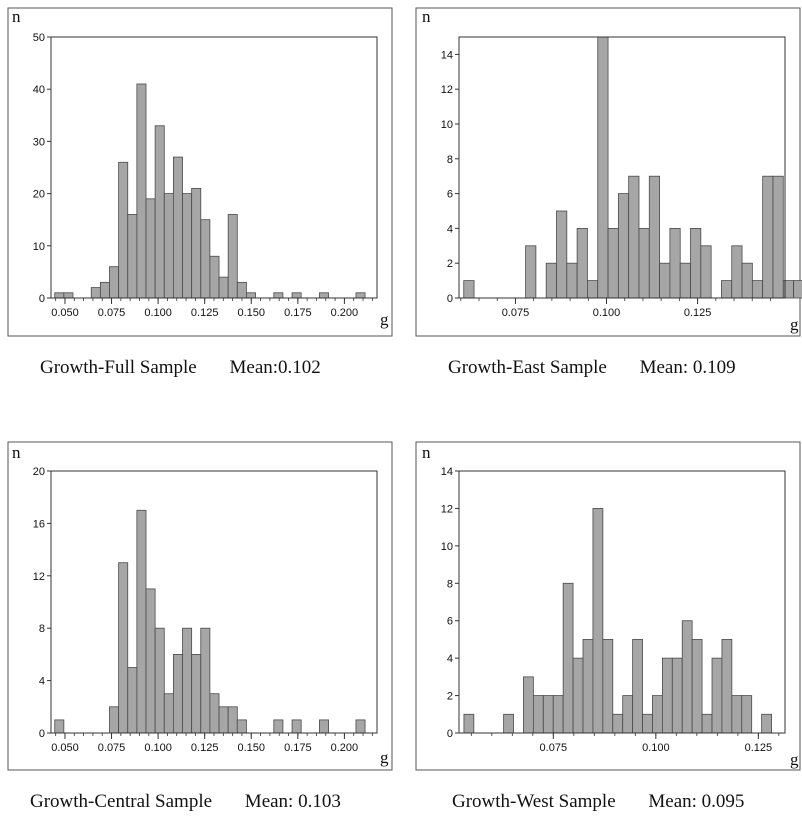 The image size is (802, 820). I want to click on caption-full: Growth-Full Sample Mean:0.102, so click(180, 368).